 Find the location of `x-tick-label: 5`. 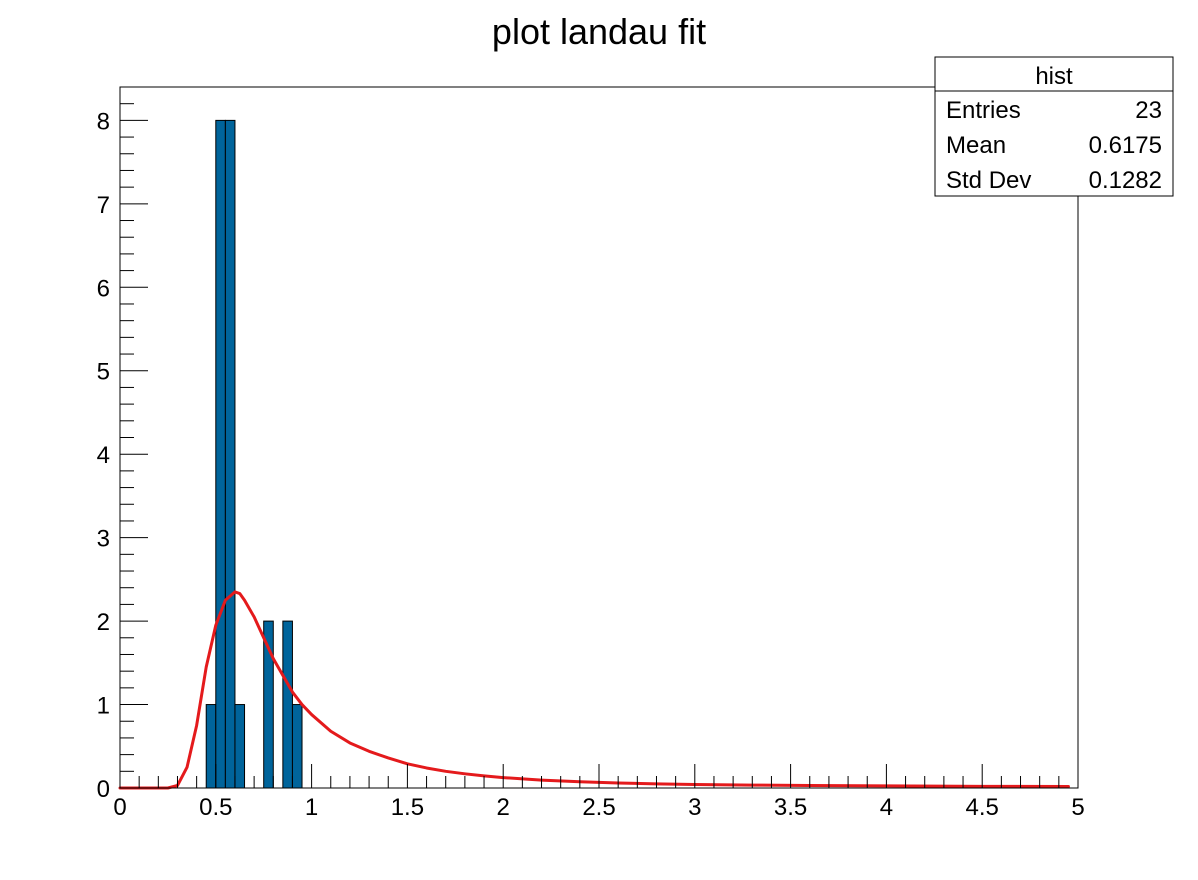

x-tick-label: 5 is located at coordinates (1077, 807).